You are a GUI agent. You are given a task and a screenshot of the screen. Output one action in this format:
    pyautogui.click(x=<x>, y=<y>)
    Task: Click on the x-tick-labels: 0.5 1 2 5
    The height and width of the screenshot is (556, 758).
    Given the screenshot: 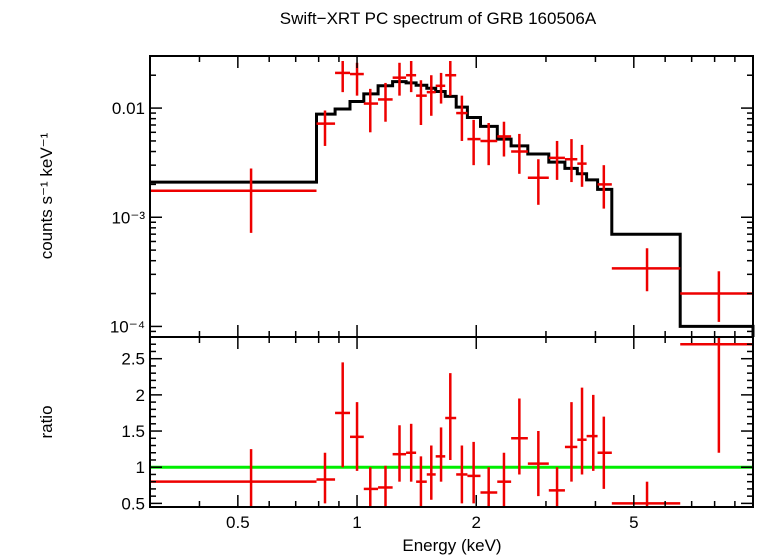 What is the action you would take?
    pyautogui.click(x=432, y=522)
    